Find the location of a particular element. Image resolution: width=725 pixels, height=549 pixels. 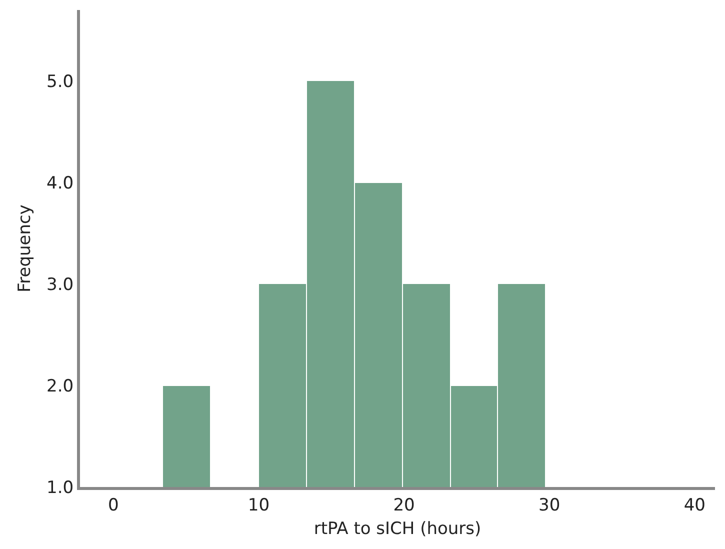

x-tick-label: 40 is located at coordinates (695, 505).